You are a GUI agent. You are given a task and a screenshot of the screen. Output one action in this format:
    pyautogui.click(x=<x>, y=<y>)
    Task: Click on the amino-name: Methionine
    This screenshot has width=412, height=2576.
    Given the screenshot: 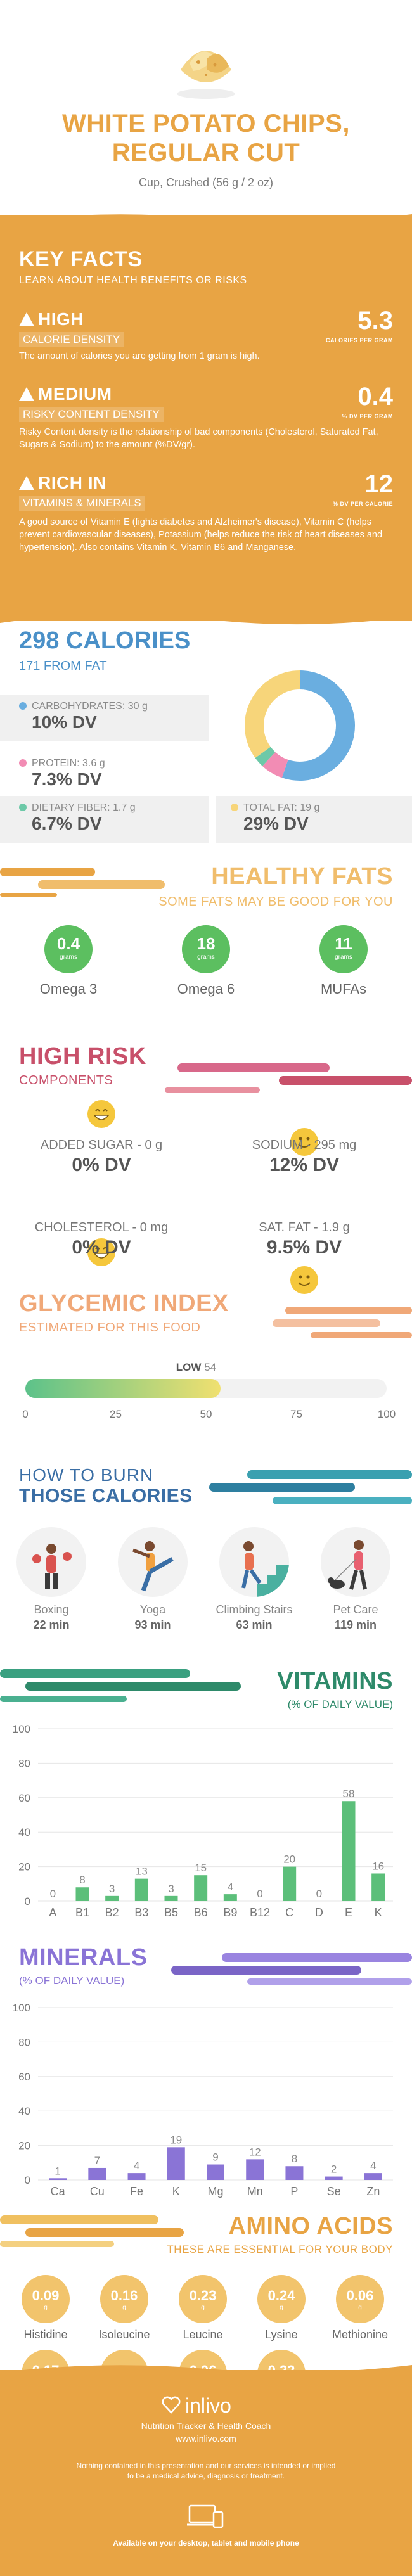 What is the action you would take?
    pyautogui.click(x=360, y=2334)
    